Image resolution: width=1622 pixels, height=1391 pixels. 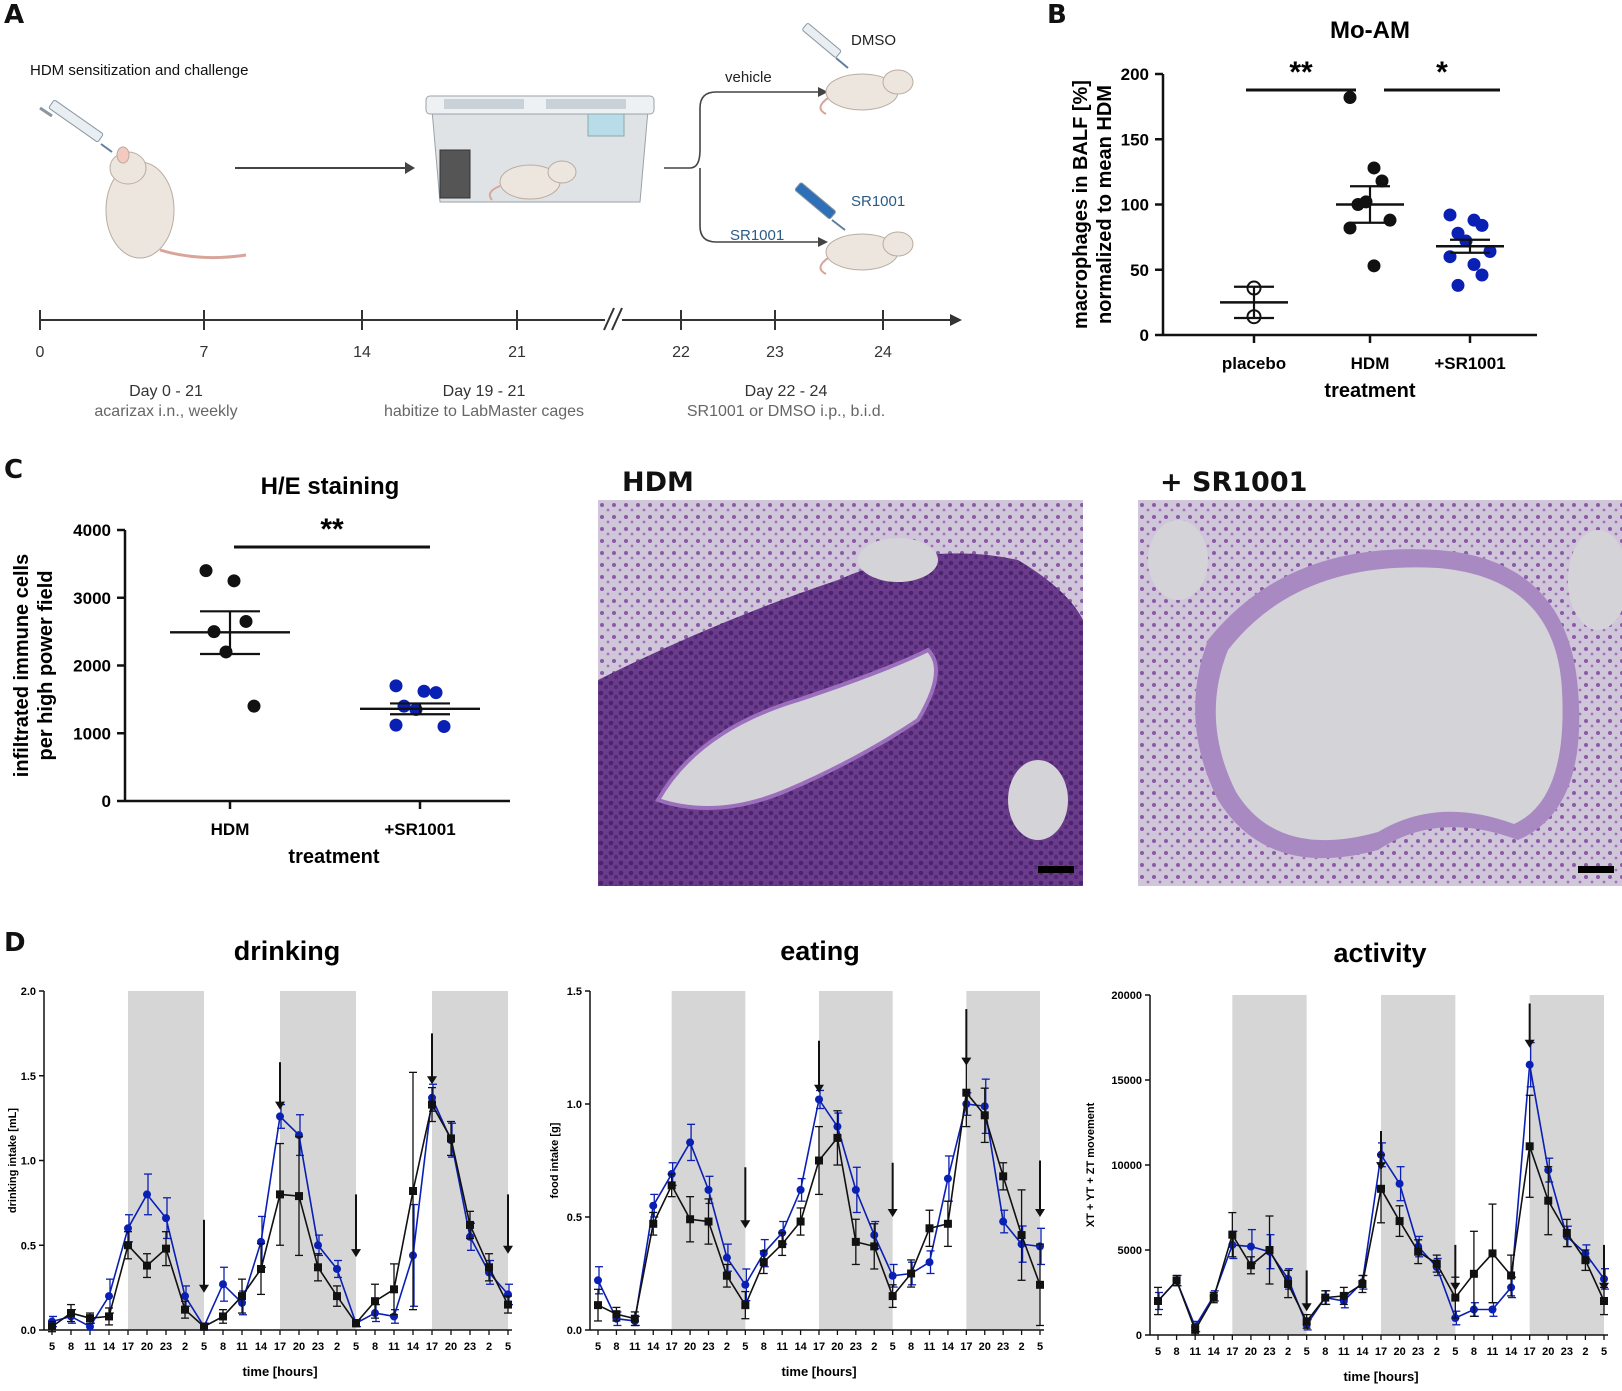 I want to click on day-tick: 22, so click(x=681, y=352).